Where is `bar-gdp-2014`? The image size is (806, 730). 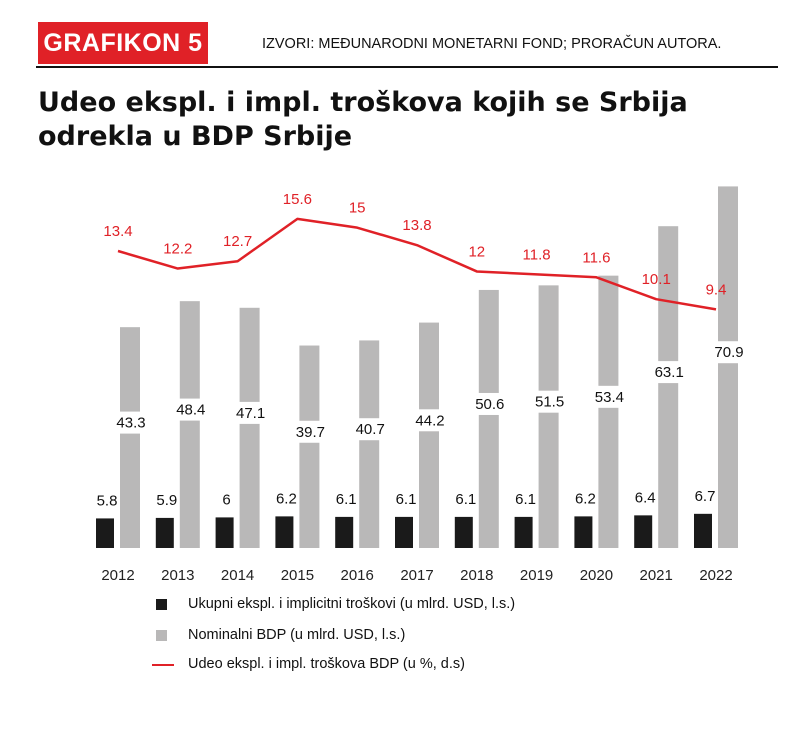 bar-gdp-2014 is located at coordinates (249, 427).